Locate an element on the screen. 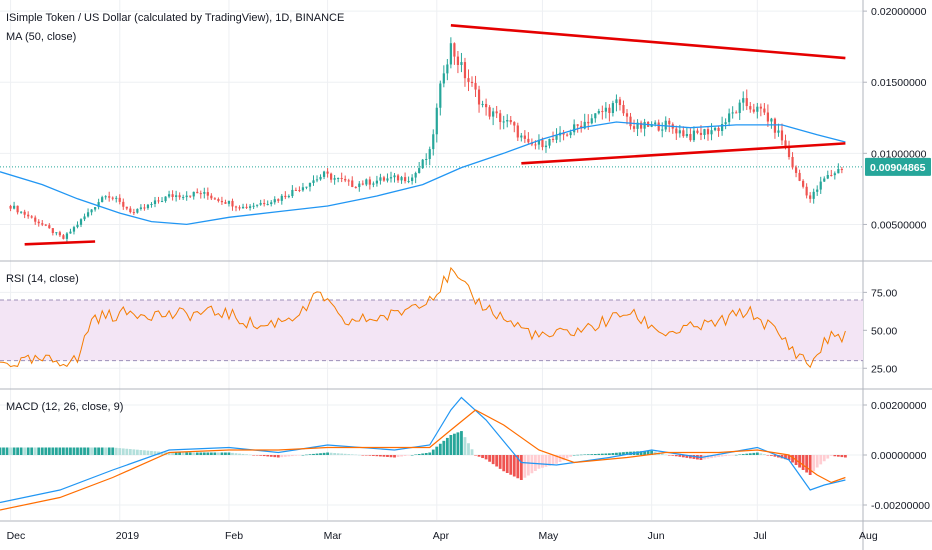  macd-axis-label: 0.00200000 is located at coordinates (899, 406).